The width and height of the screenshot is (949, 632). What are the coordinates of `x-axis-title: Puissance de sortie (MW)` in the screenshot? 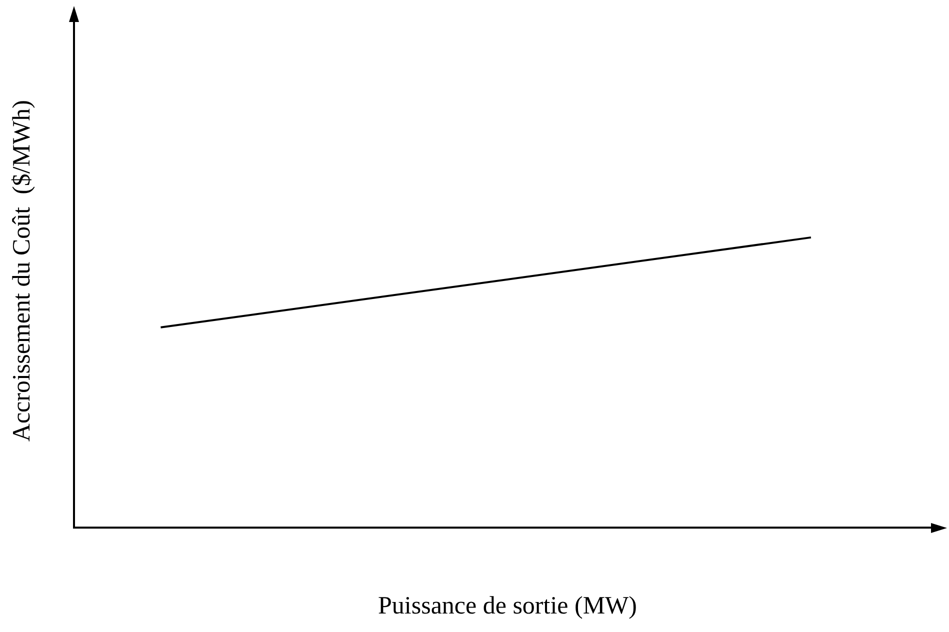 It's located at (507, 606).